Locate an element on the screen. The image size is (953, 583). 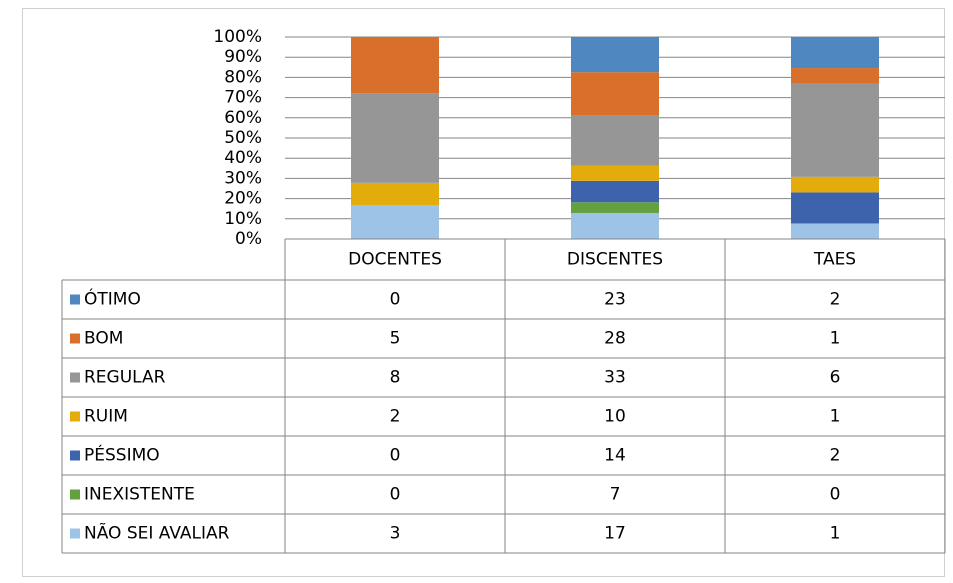
legend-label: REGULAR is located at coordinates (125, 378).